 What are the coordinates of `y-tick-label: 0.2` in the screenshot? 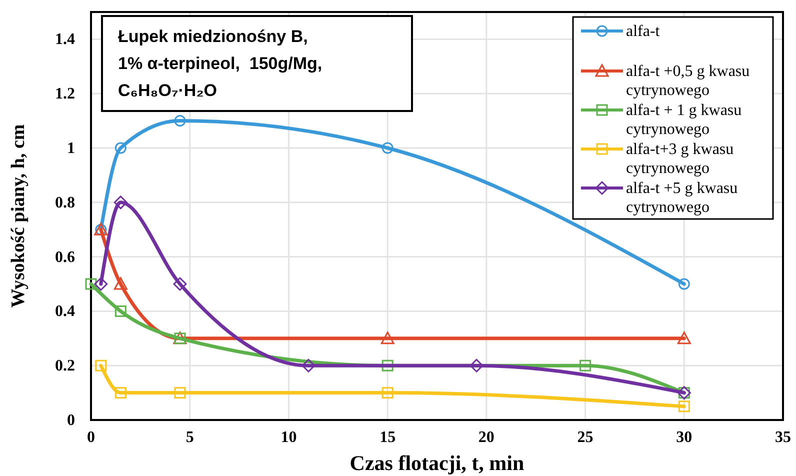 It's located at (65, 366).